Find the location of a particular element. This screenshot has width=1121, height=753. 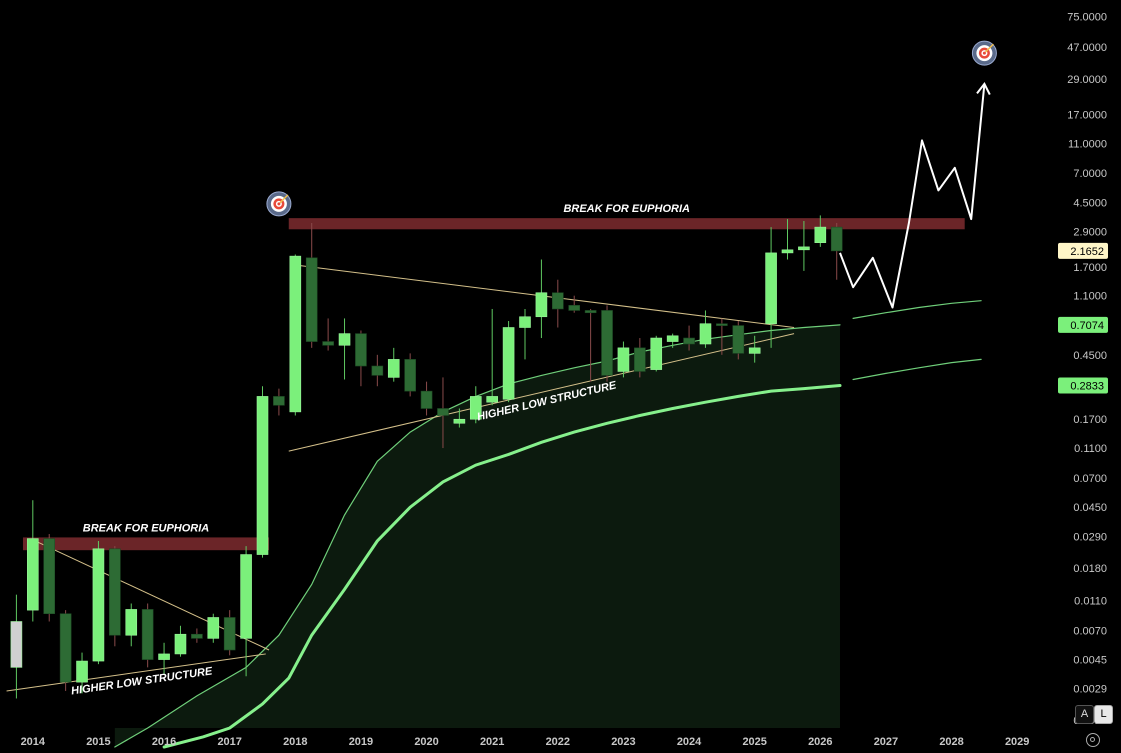

price-badge is located at coordinates (1083, 250).